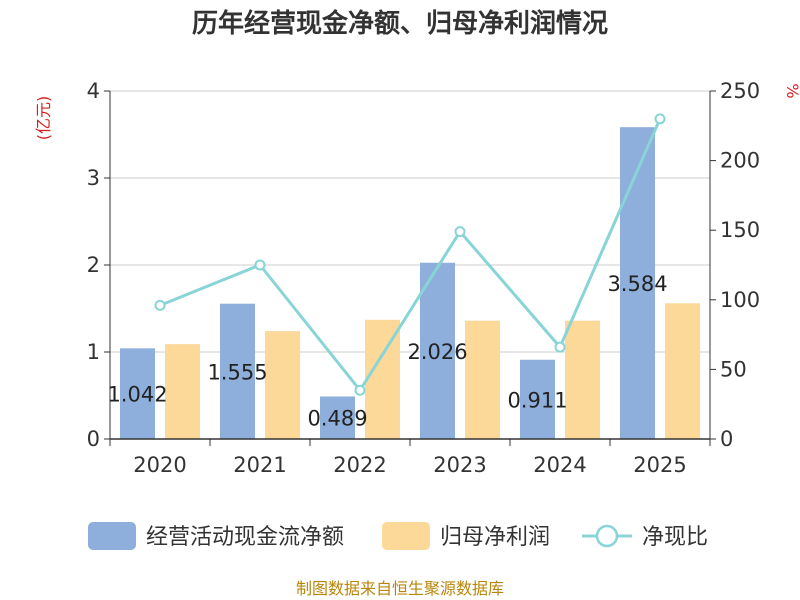  Describe the element at coordinates (406, 536) in the screenshot. I see `legend-swatch-netprofit` at that location.